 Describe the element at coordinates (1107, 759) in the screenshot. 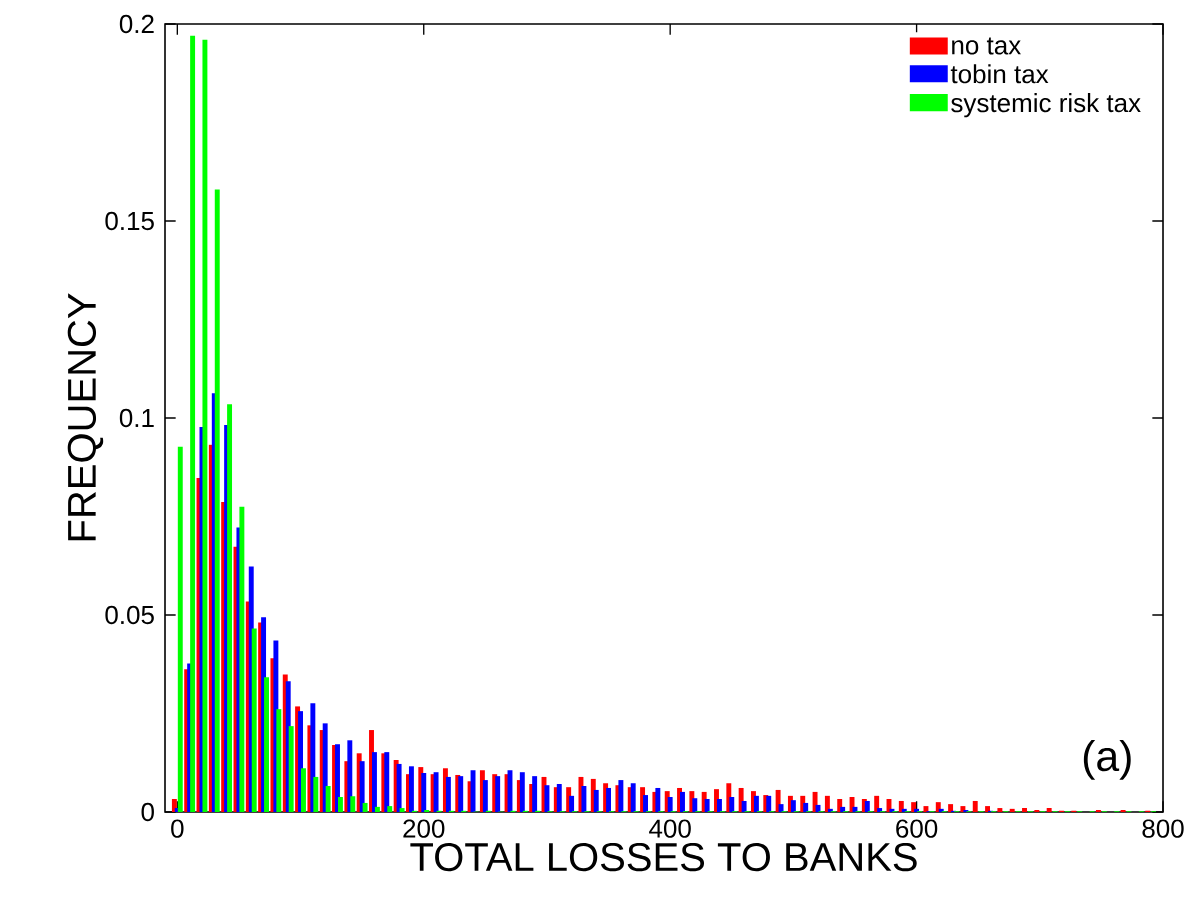

I see `annotation: (a)` at that location.